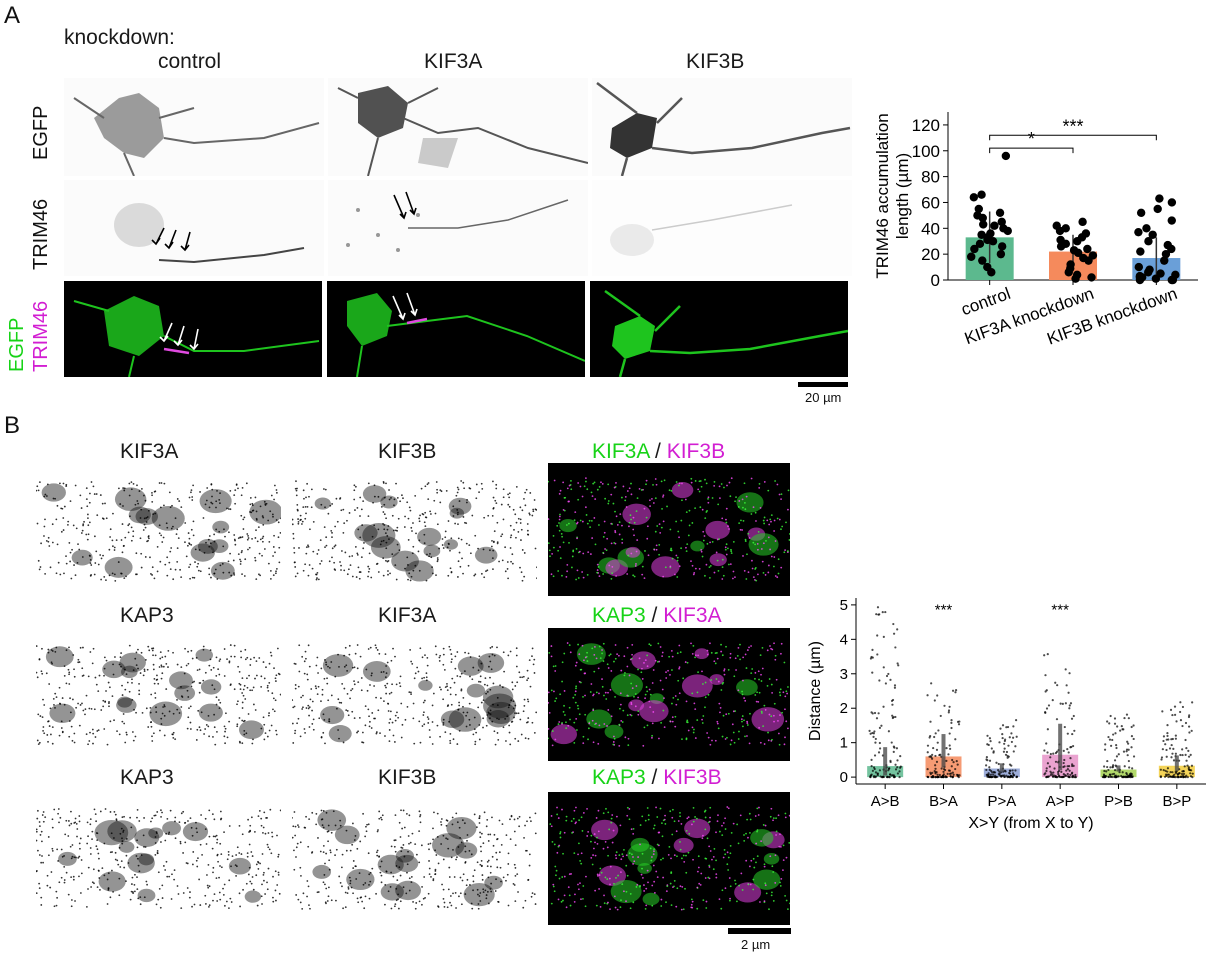 Image resolution: width=1219 pixels, height=955 pixels. Describe the element at coordinates (1030, 823) in the screenshot. I see `chart-b-xlabel: X>Y (from X to Y)` at that location.